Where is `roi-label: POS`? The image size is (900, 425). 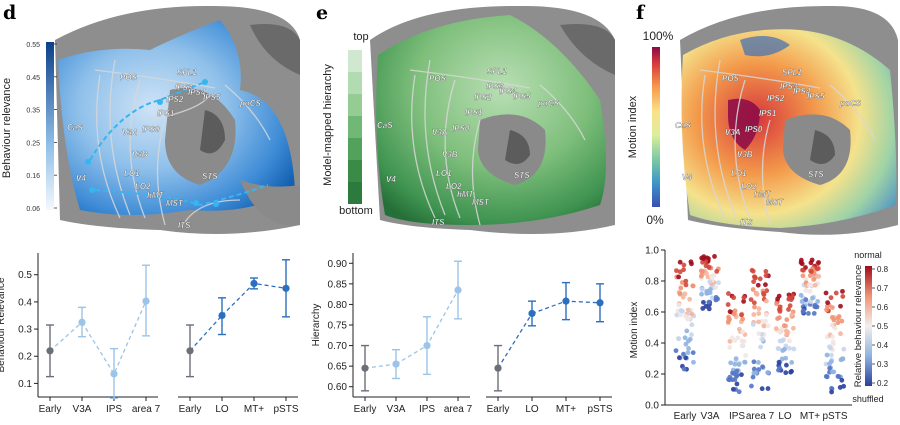
roi-label: POS is located at coordinates (438, 78).